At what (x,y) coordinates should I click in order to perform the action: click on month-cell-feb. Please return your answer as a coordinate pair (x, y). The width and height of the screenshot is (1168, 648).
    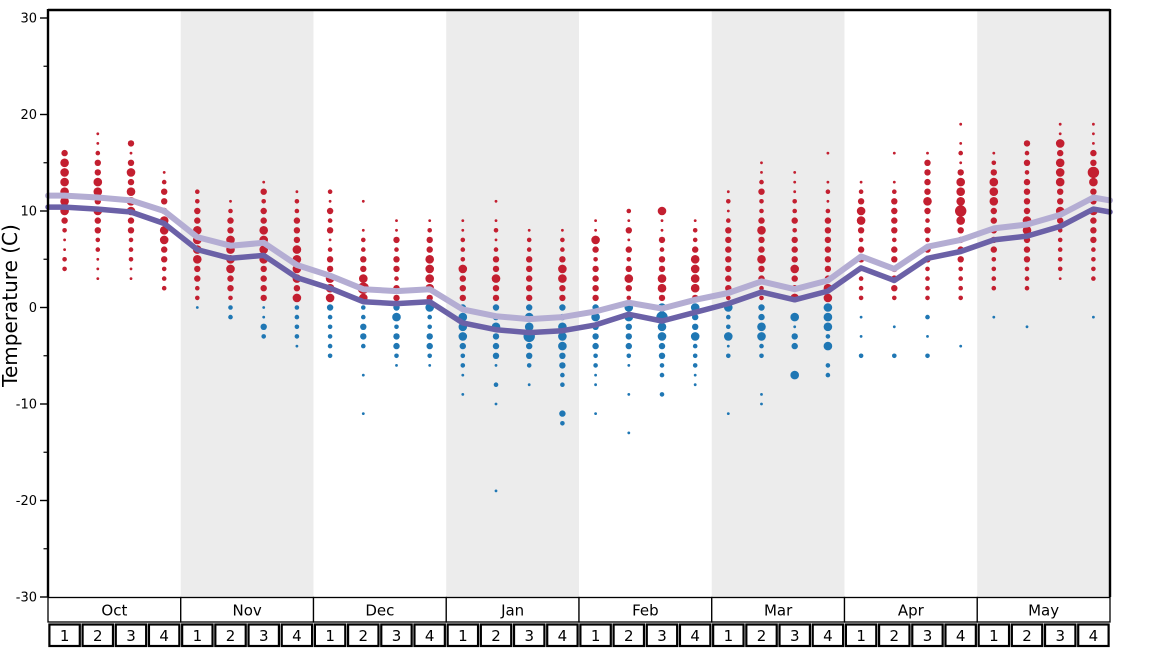
    Looking at the image, I should click on (645, 609).